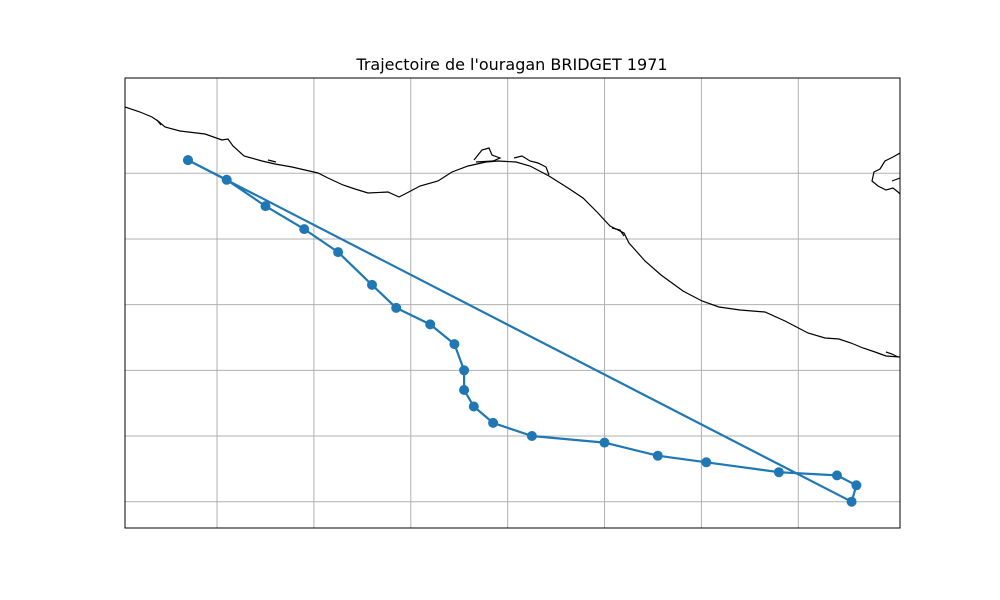  Describe the element at coordinates (885, 173) in the screenshot. I see `coastline-gulf-east` at that location.